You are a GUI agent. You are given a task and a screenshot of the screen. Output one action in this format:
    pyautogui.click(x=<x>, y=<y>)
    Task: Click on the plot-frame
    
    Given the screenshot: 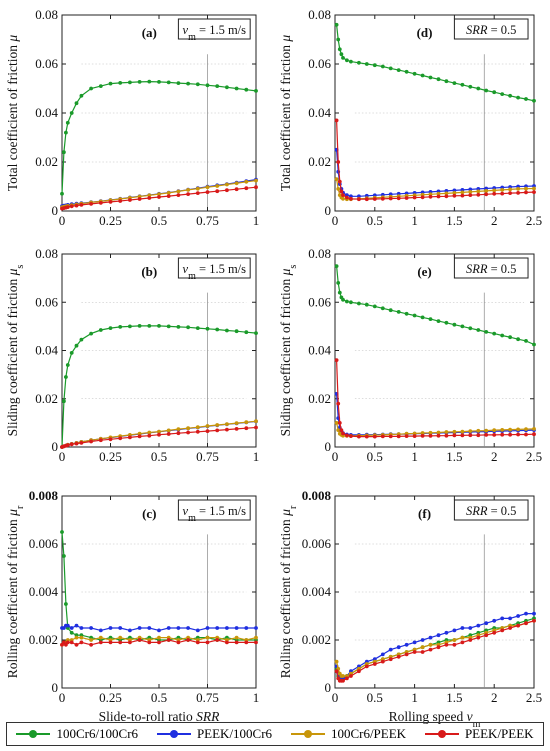 What is the action you would take?
    pyautogui.click(x=434, y=592)
    